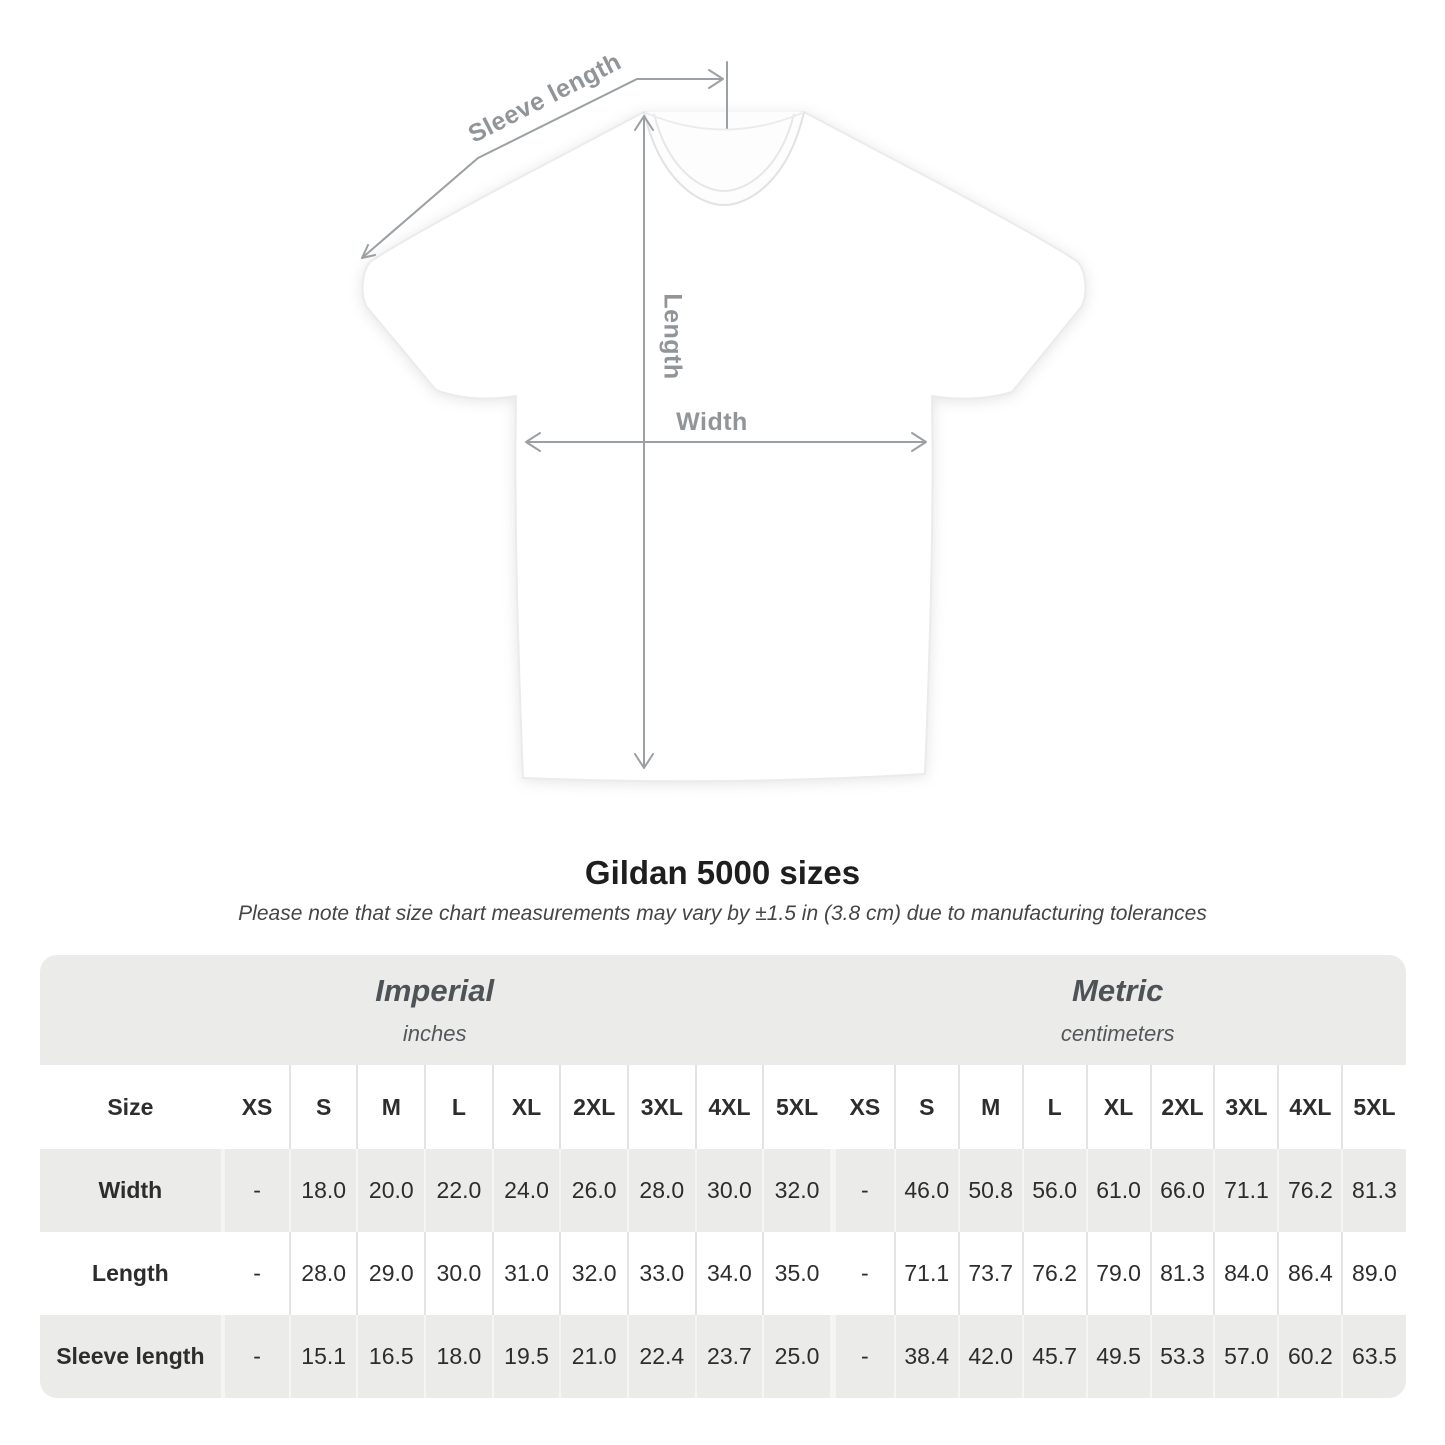 This screenshot has width=1445, height=1445. What do you see at coordinates (1245, 1356) in the screenshot?
I see `value-cell: 57.0` at bounding box center [1245, 1356].